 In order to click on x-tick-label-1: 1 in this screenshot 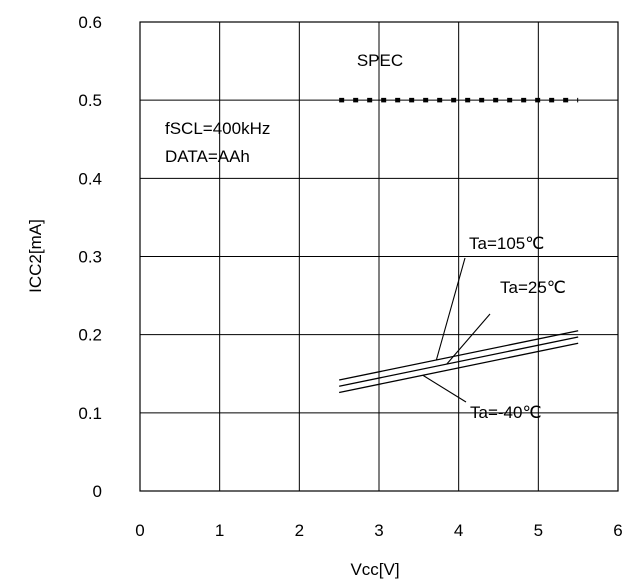, I will do `click(219, 530)`.